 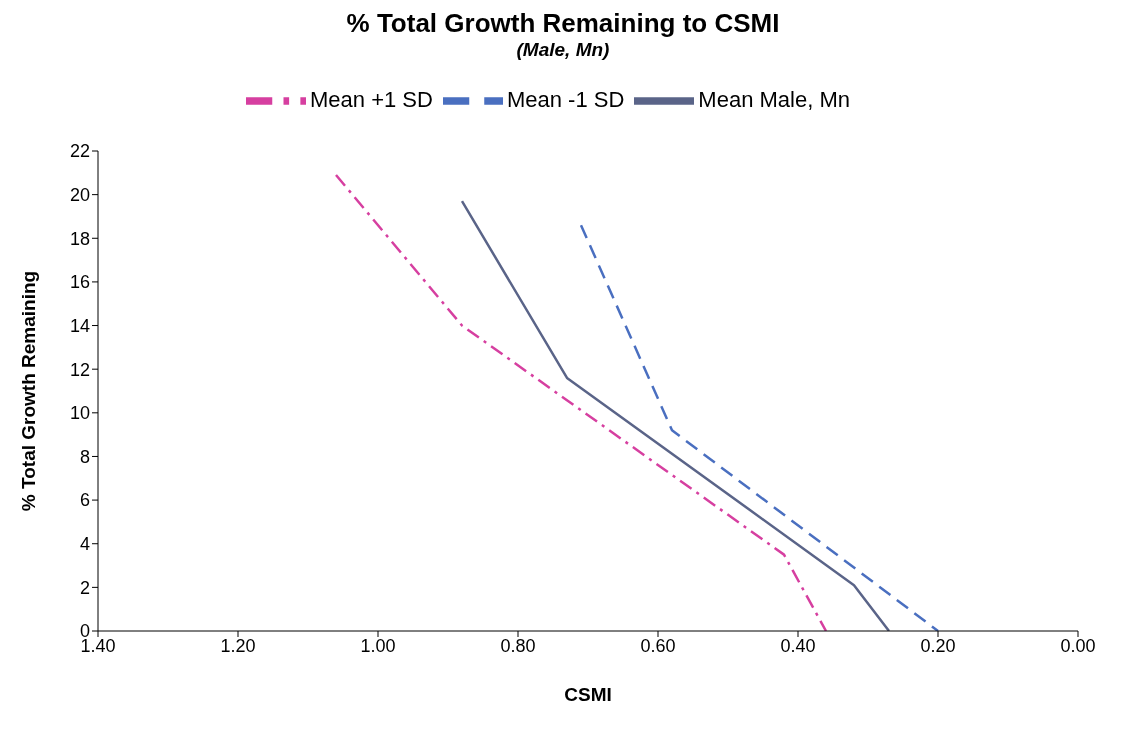 What do you see at coordinates (79, 282) in the screenshot?
I see `y-tick-label: 16` at bounding box center [79, 282].